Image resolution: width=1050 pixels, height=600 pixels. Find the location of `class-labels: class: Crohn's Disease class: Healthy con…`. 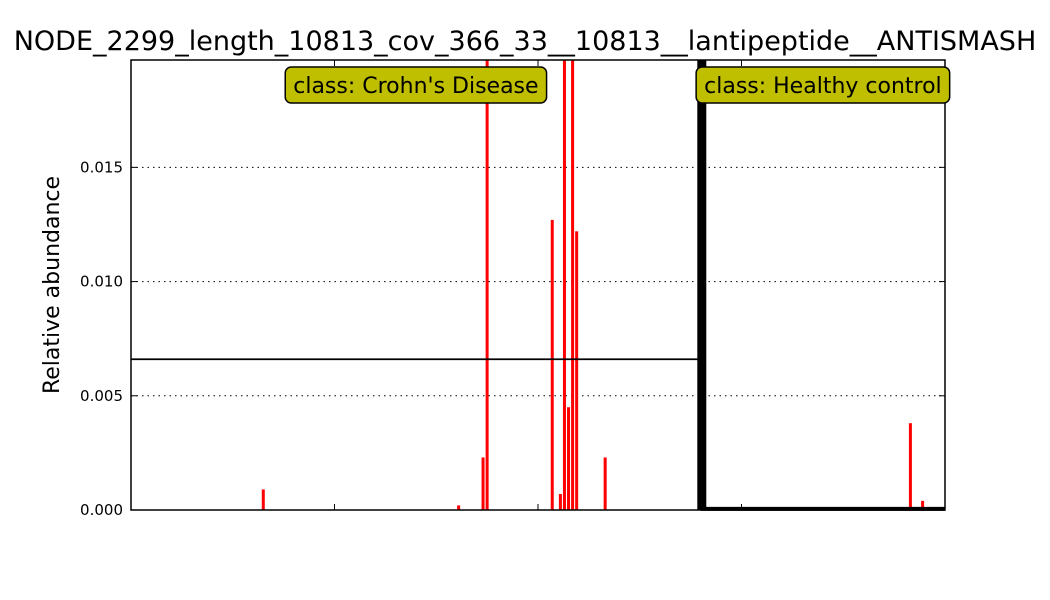

class-labels: class: Crohn's Disease class: Healthy con… is located at coordinates (617, 85).